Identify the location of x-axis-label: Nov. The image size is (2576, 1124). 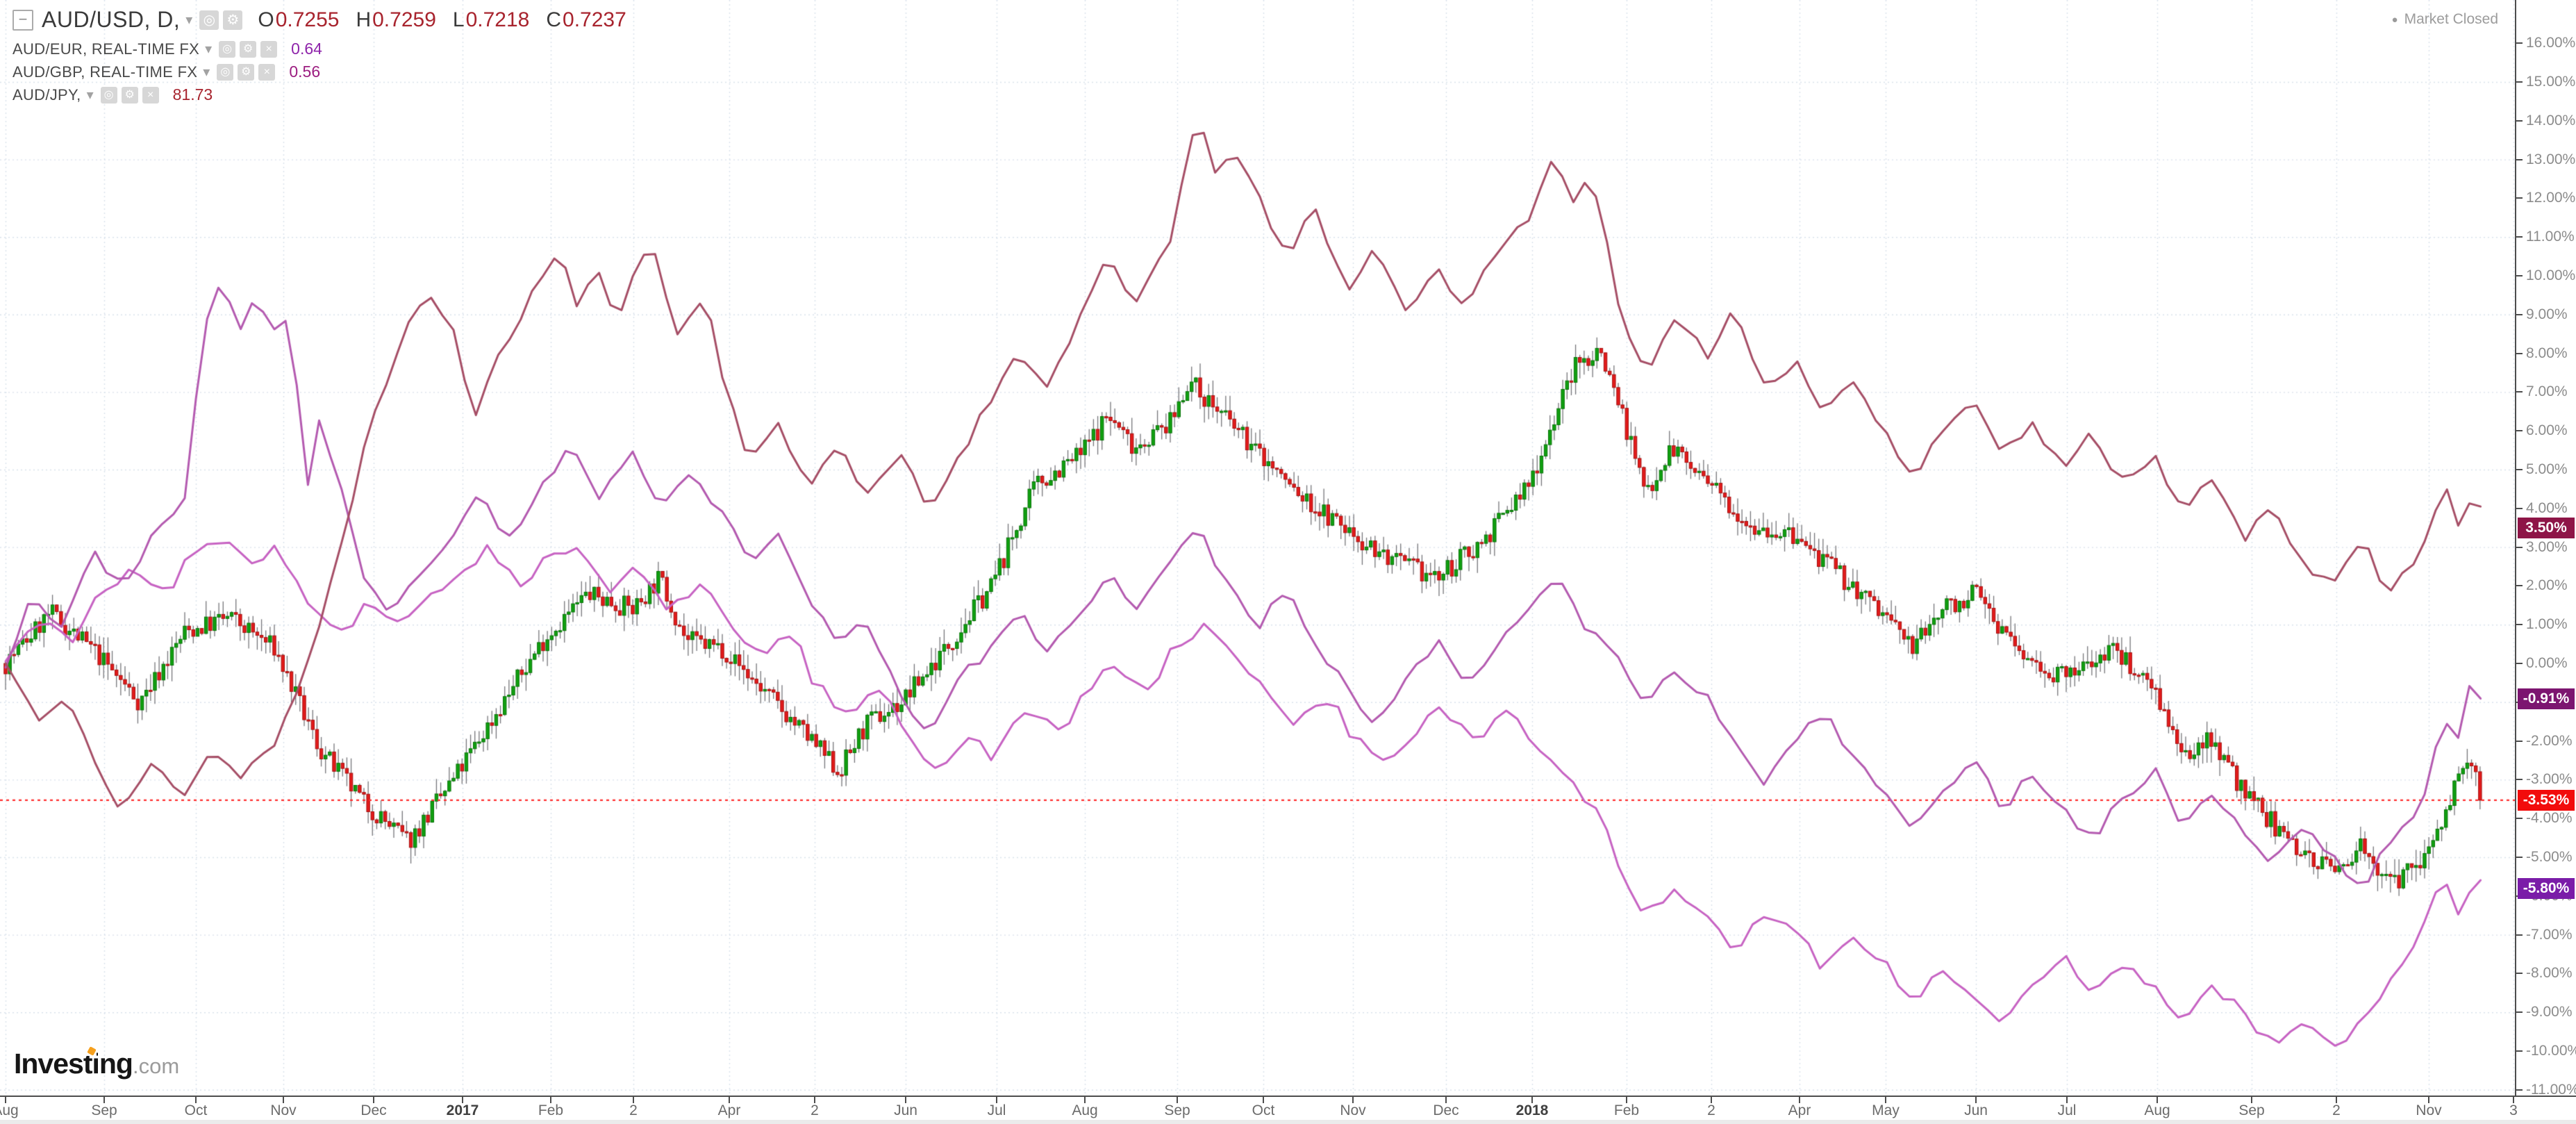
(1353, 1110).